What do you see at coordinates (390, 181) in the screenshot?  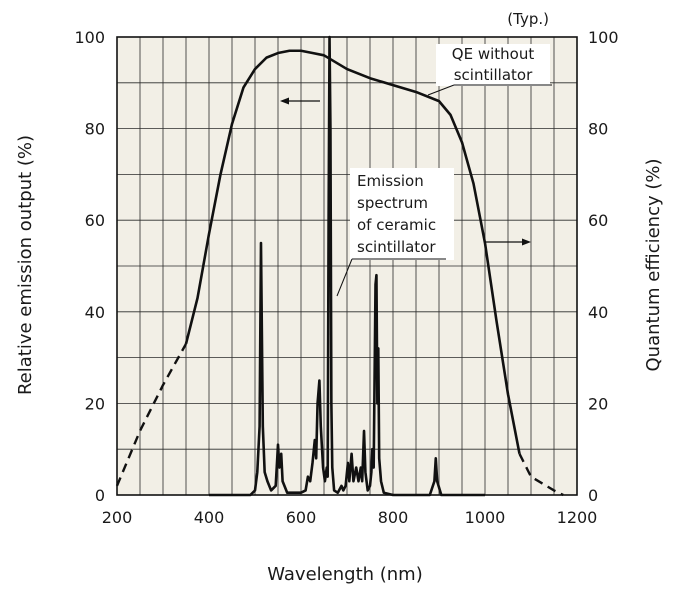 I see `emission-annotation-line-1: Emission` at bounding box center [390, 181].